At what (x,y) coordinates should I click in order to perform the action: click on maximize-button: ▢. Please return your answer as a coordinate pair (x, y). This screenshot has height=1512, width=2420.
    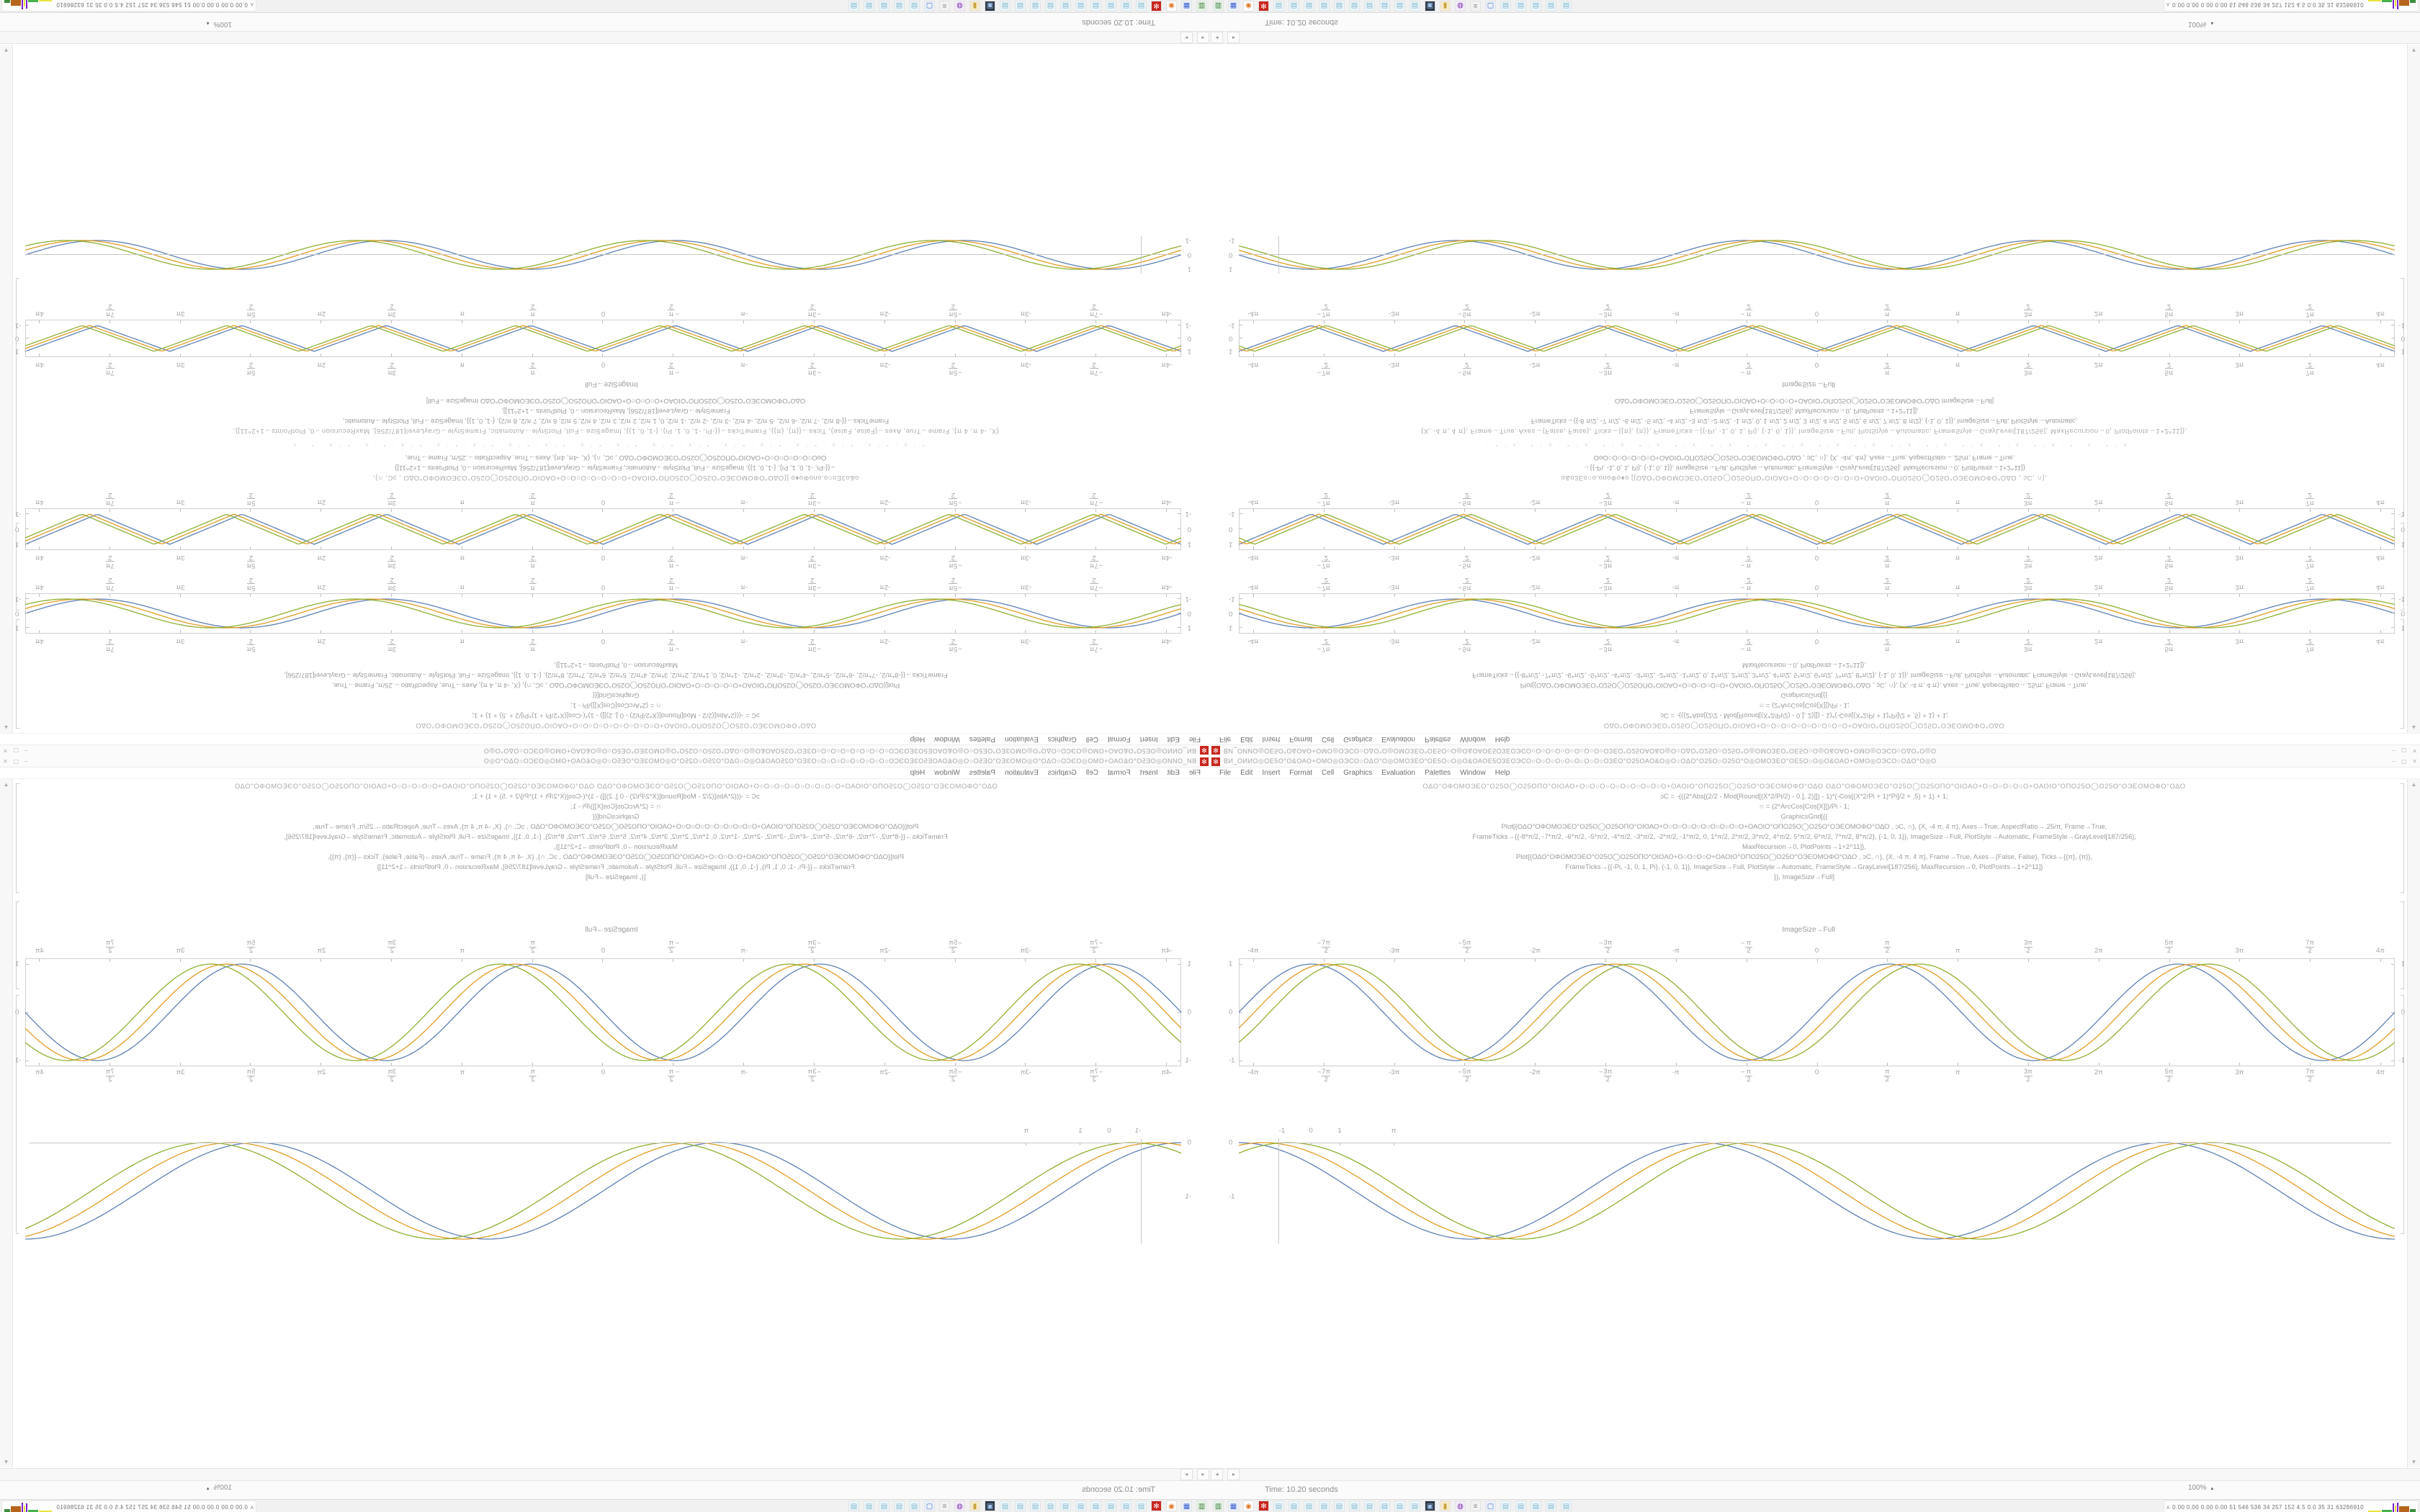
    Looking at the image, I should click on (2404, 750).